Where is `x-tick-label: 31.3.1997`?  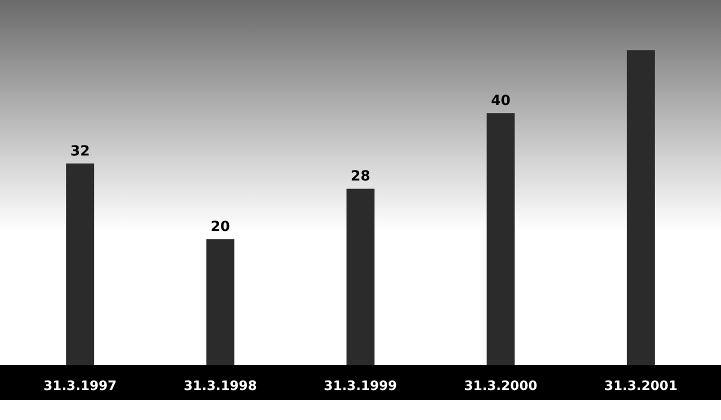 x-tick-label: 31.3.1997 is located at coordinates (80, 386).